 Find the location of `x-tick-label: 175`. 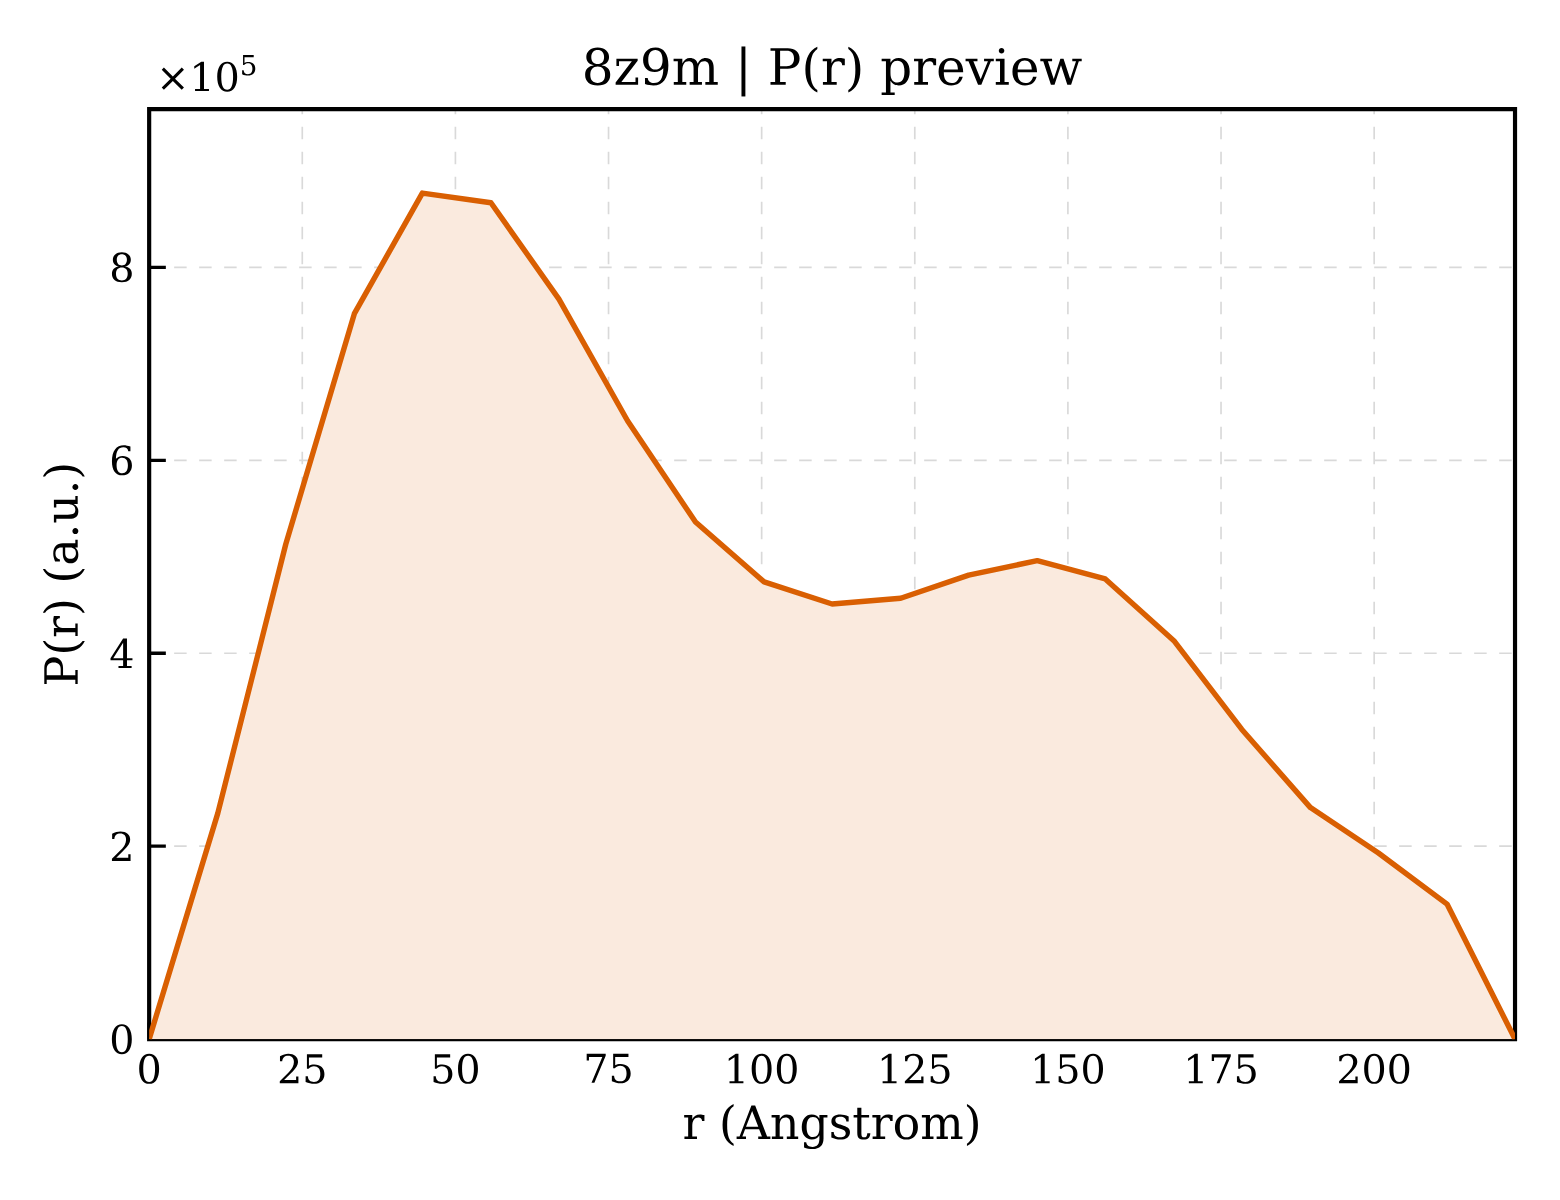

x-tick-label: 175 is located at coordinates (1222, 1068).